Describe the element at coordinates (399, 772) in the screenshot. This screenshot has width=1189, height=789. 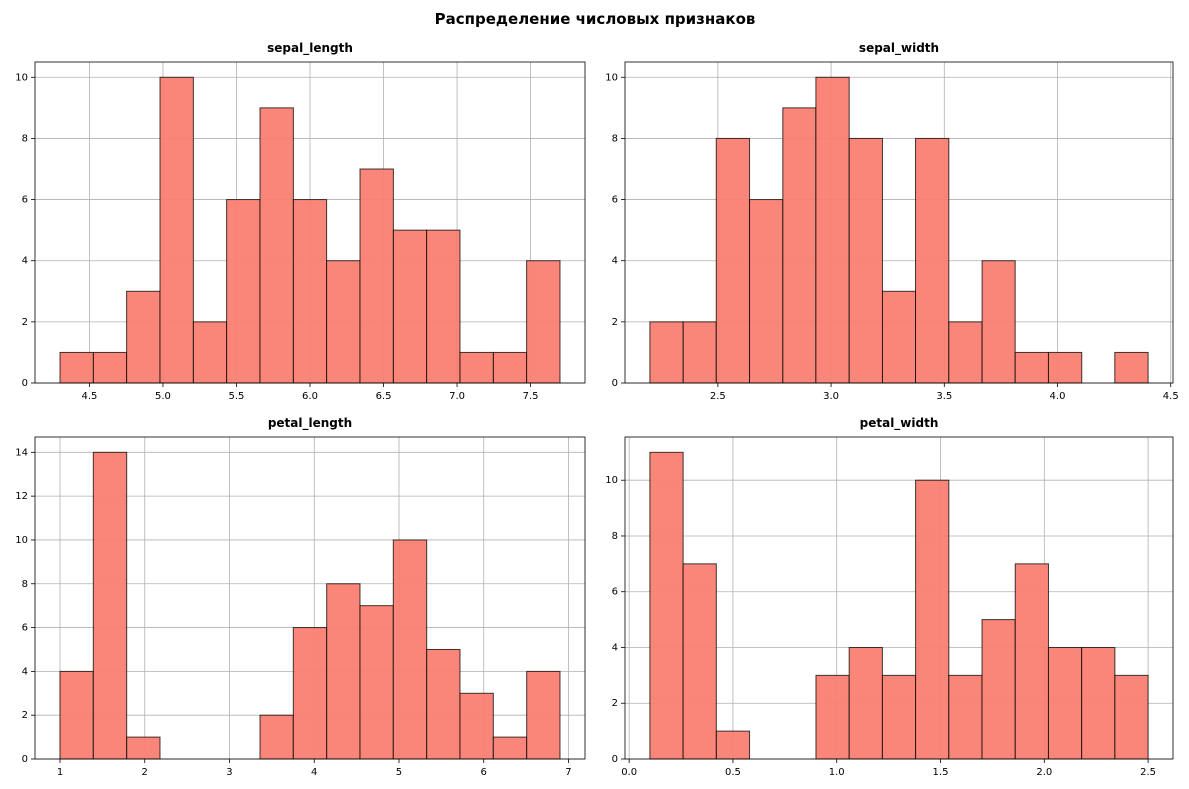
I see `x-tick-label: 5` at that location.